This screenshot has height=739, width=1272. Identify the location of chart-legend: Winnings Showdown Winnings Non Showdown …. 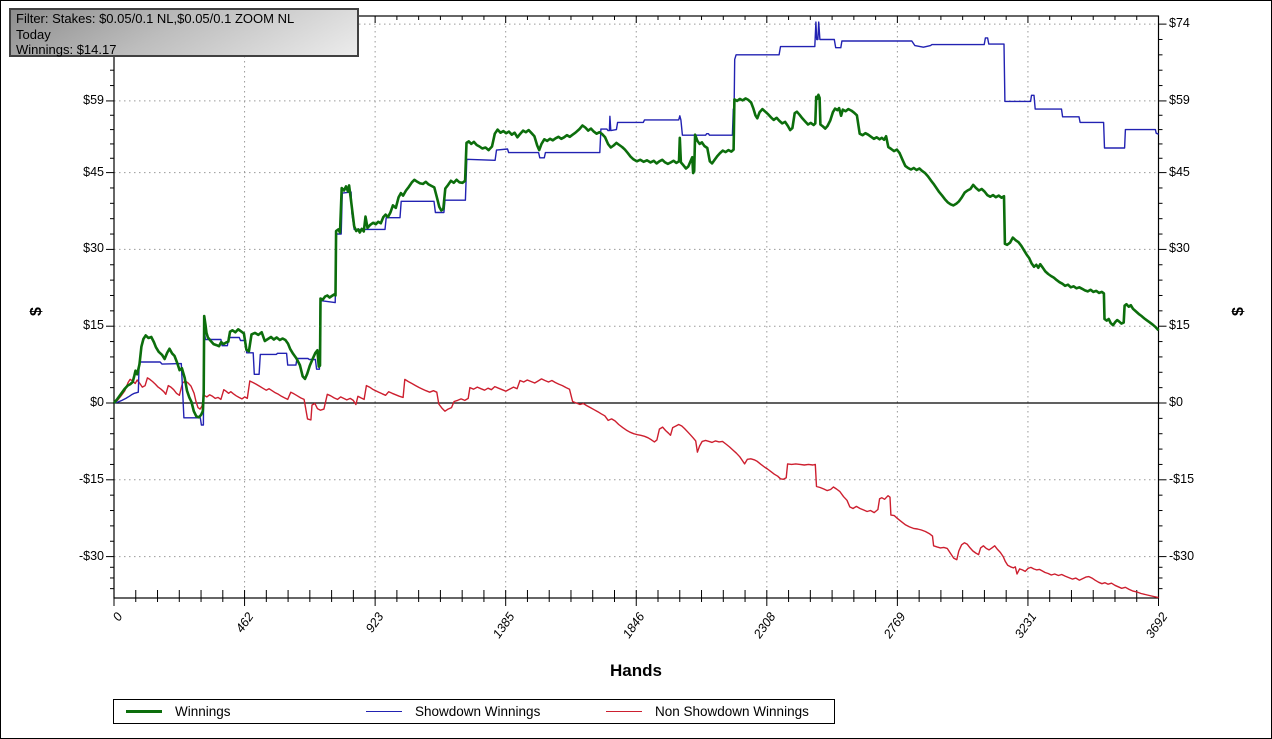
(474, 711).